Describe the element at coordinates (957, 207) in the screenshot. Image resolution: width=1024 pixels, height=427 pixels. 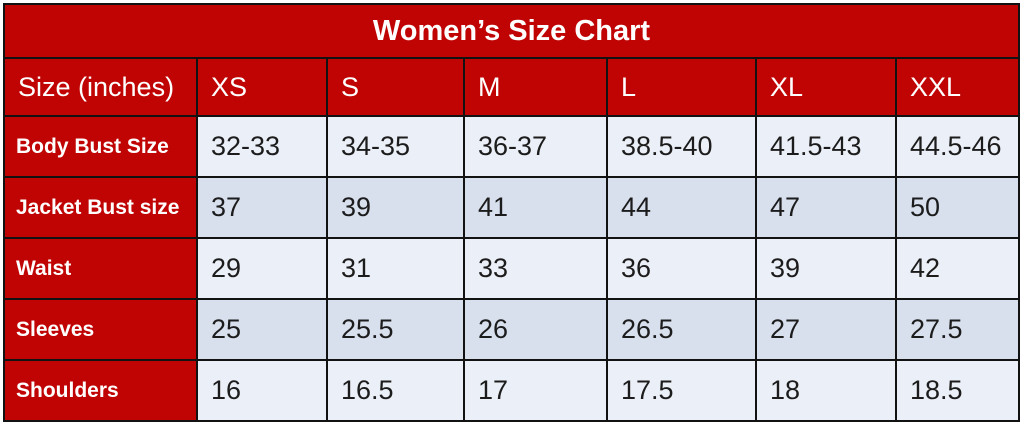
I see `cell-jacket-bust-xxl: 50` at that location.